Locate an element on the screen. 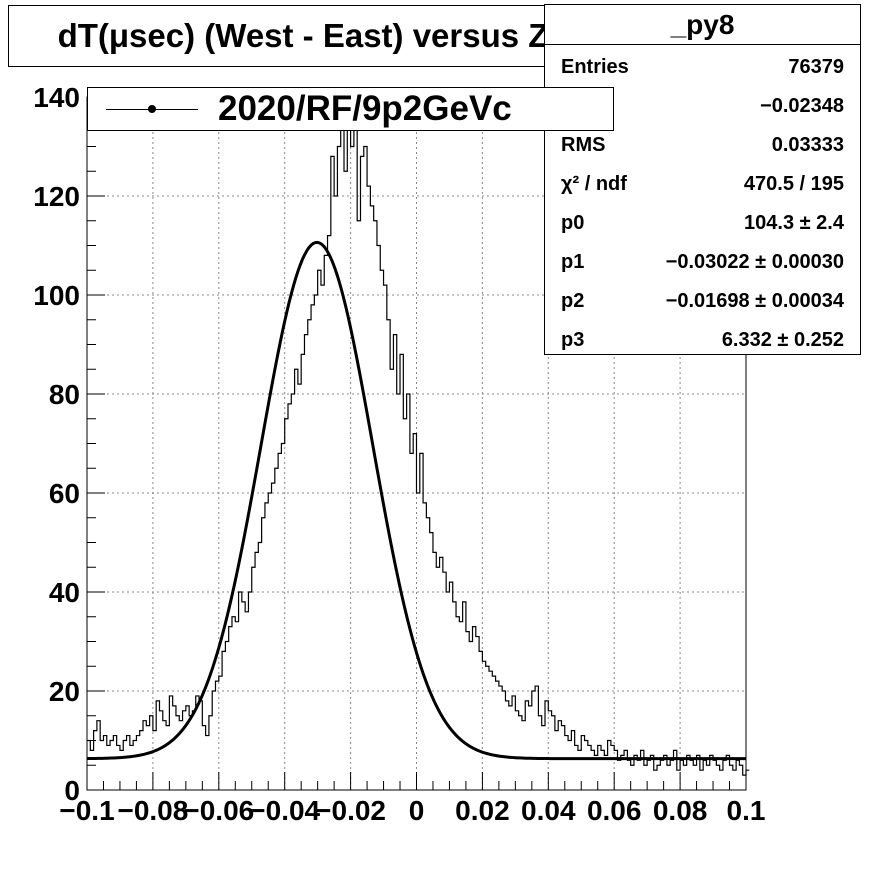 The image size is (878, 878). stats-value: −0.02348 is located at coordinates (802, 106).